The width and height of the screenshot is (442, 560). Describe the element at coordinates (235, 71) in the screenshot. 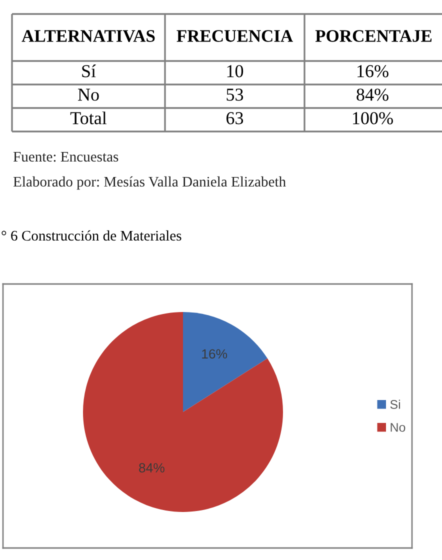

I see `data-label: 10` at that location.